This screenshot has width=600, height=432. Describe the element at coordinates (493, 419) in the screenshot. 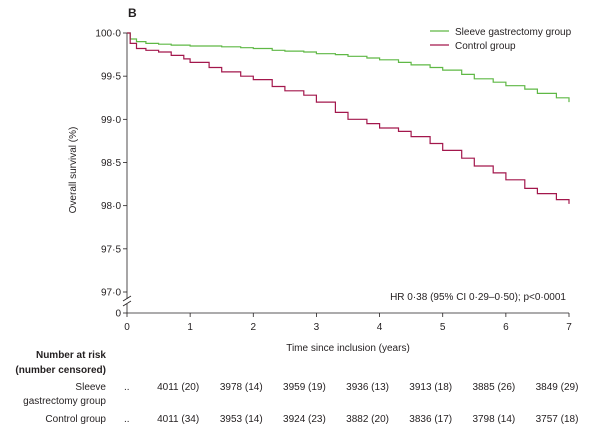

I see `risk-cell-control: 3798 (14)` at that location.